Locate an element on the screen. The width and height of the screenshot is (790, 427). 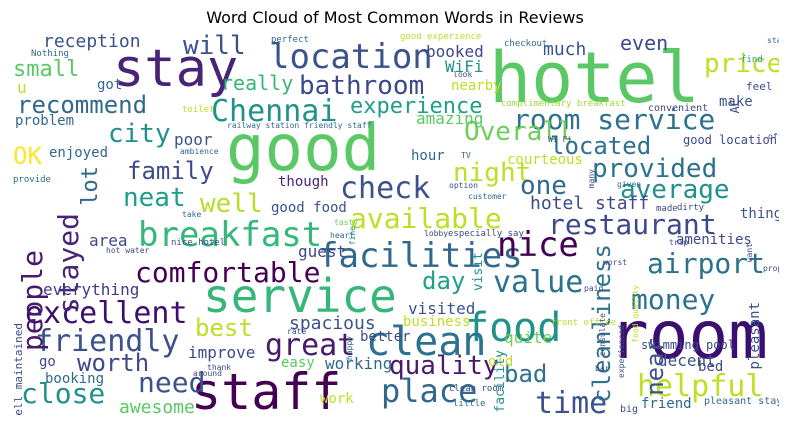
word-toilet: toilet is located at coordinates (198, 110).